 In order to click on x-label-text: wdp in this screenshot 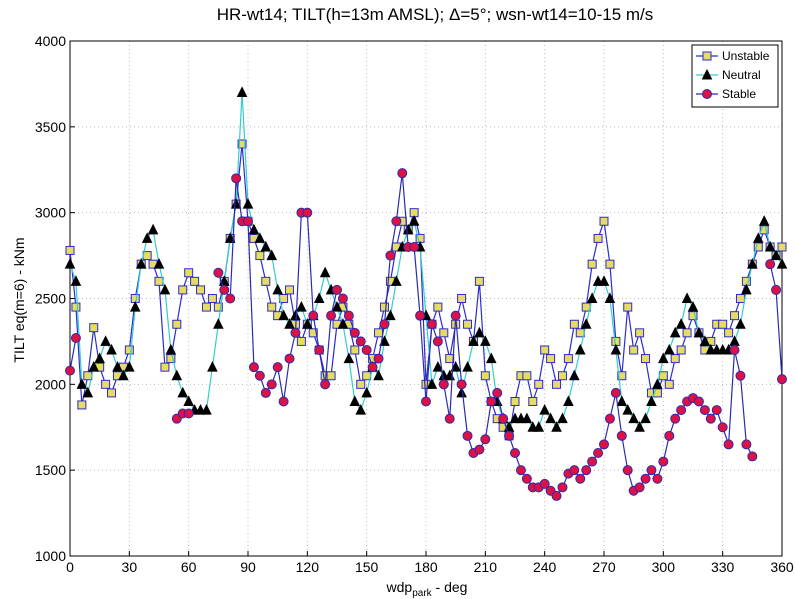, I will do `click(399, 587)`.